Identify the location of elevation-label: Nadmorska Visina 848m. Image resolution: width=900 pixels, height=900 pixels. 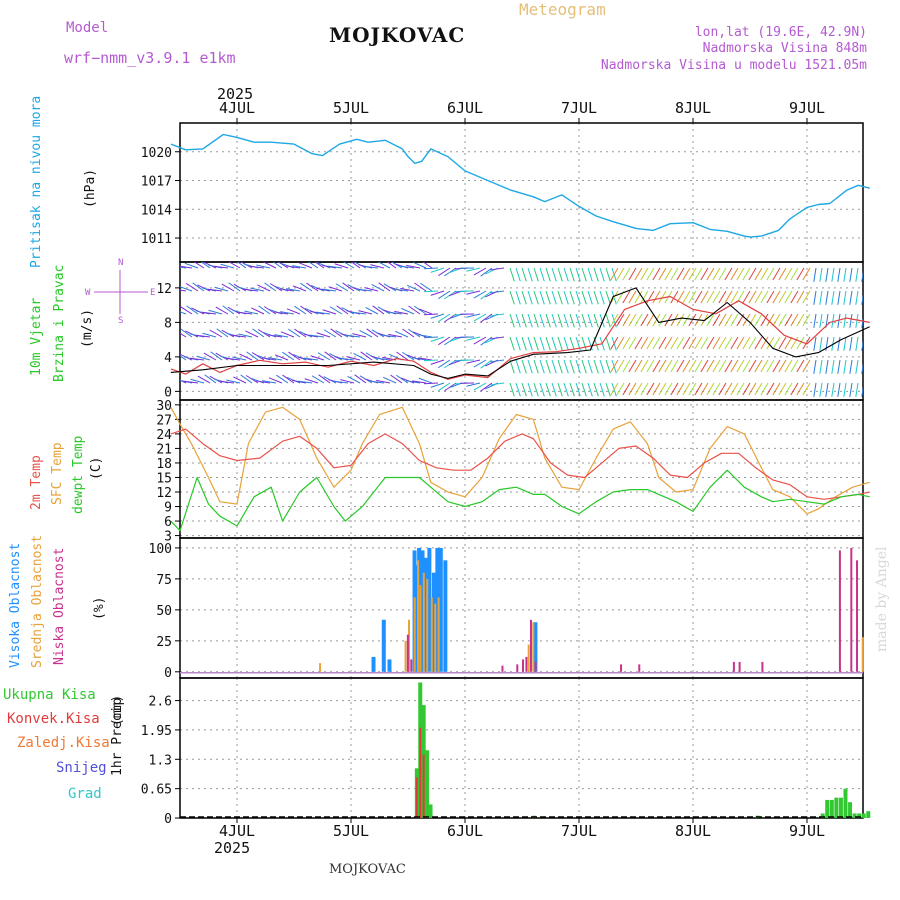
(784, 48).